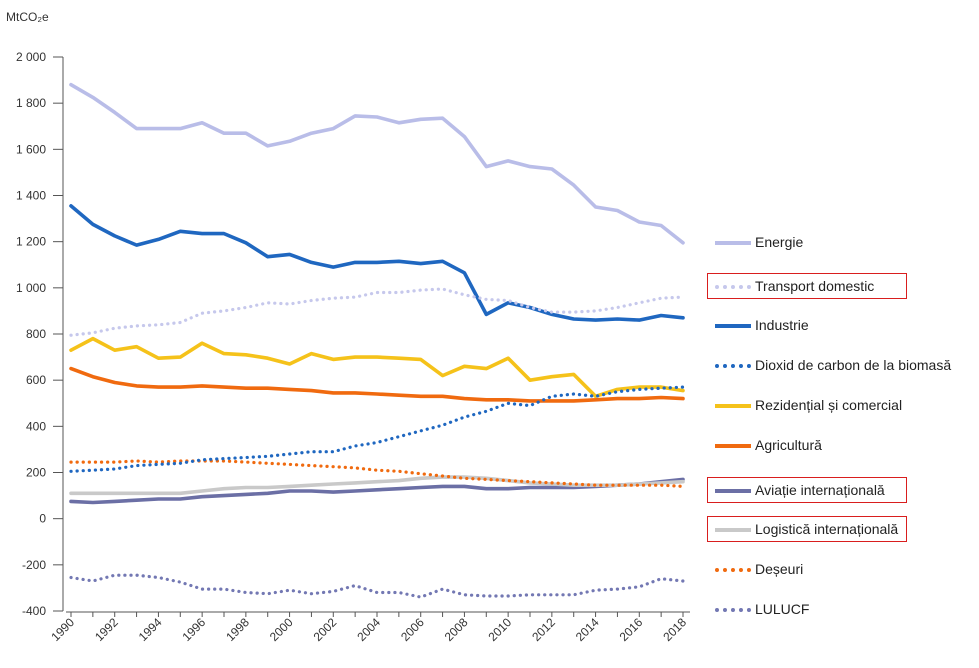 This screenshot has height=668, width=979. Describe the element at coordinates (827, 529) in the screenshot. I see `legend-label: Logistică internațională` at that location.